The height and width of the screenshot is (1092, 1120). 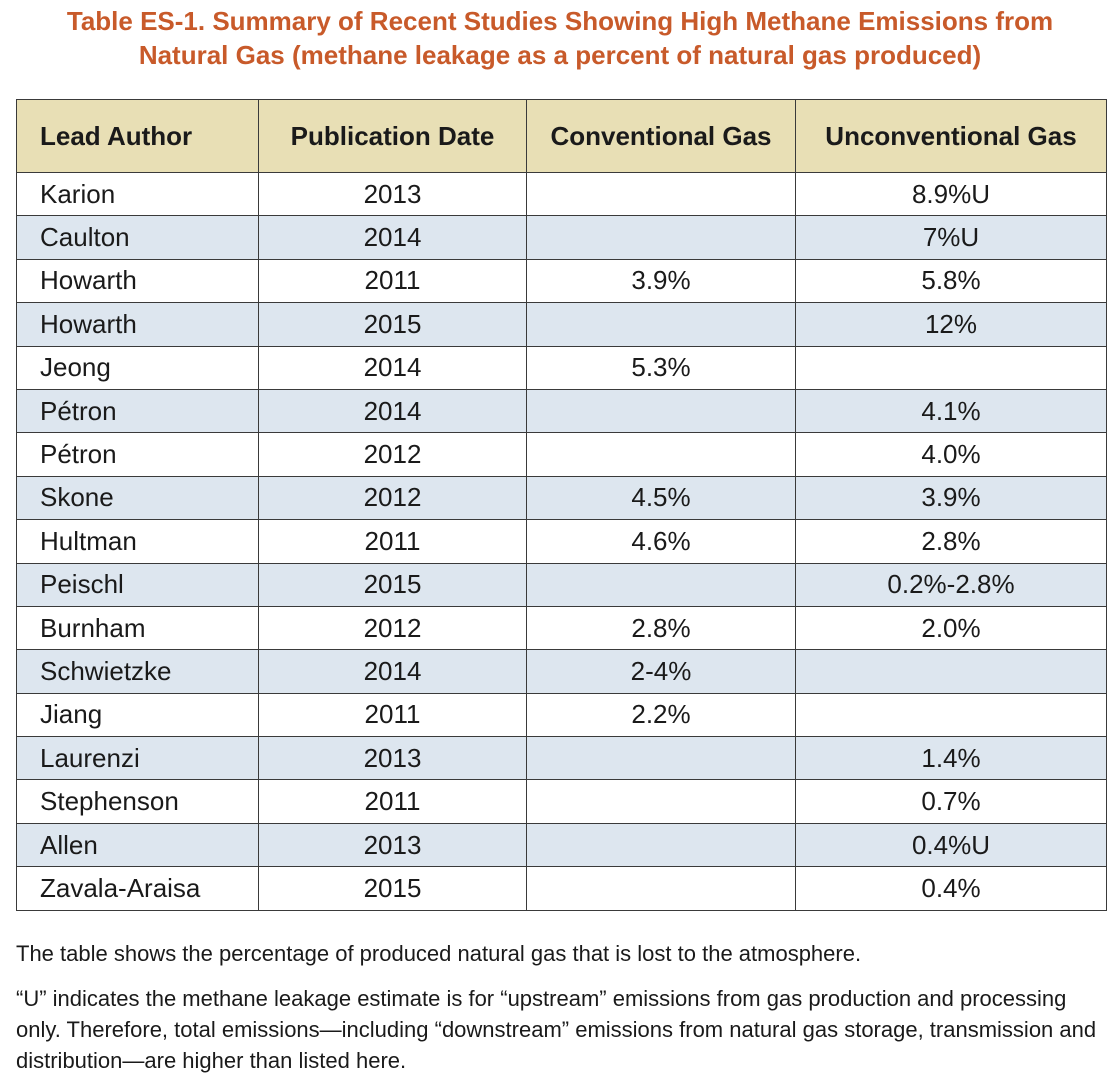 I want to click on cell-conventional-gas: 2.8%, so click(x=661, y=628).